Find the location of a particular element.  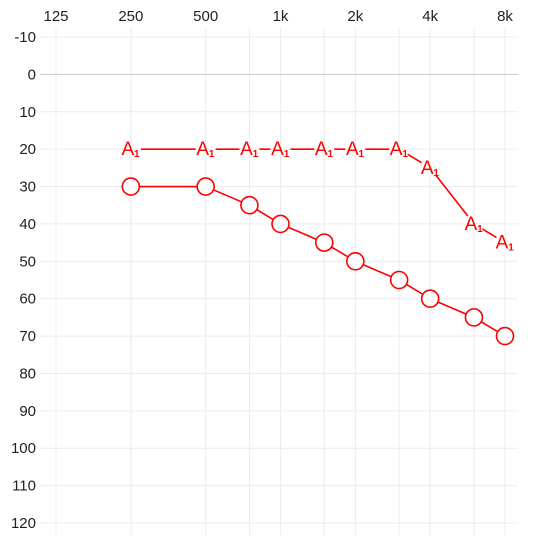

y-tick-label: 40 is located at coordinates (27, 224).